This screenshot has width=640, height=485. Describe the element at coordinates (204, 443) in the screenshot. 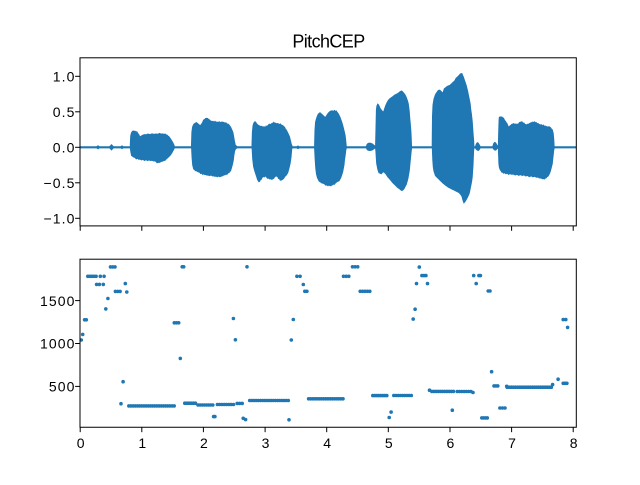

I see `svg-text: 2` at that location.